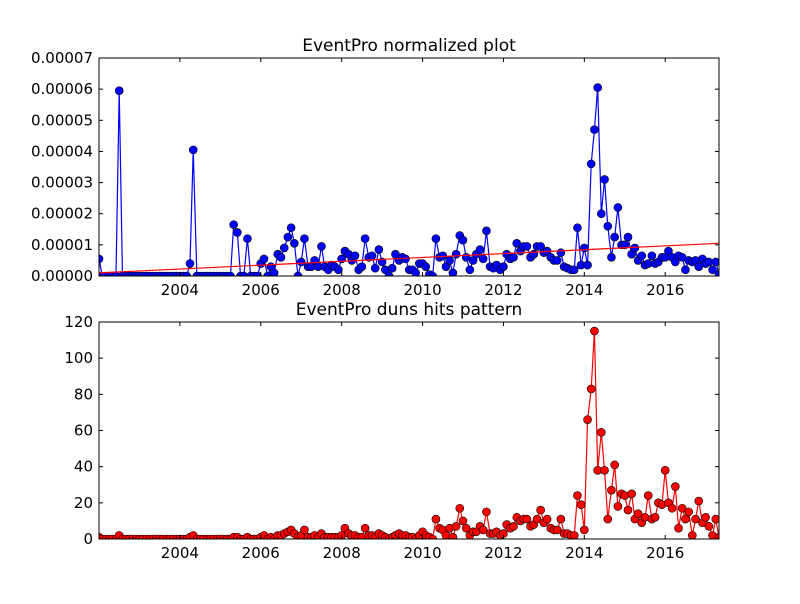 The image size is (800, 604). What do you see at coordinates (62, 151) in the screenshot?
I see `y-tick-label: 0.00004` at bounding box center [62, 151].